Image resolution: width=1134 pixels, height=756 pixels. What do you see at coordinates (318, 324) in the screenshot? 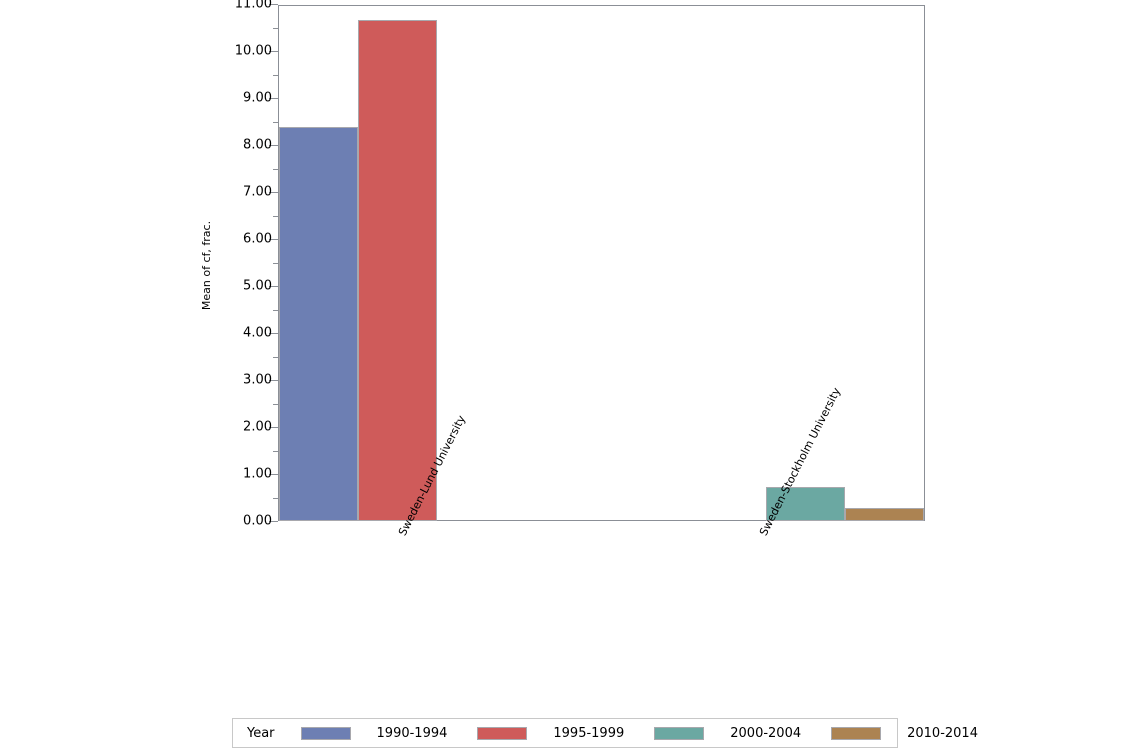
I see `bar-lund-1990-1994` at bounding box center [318, 324].